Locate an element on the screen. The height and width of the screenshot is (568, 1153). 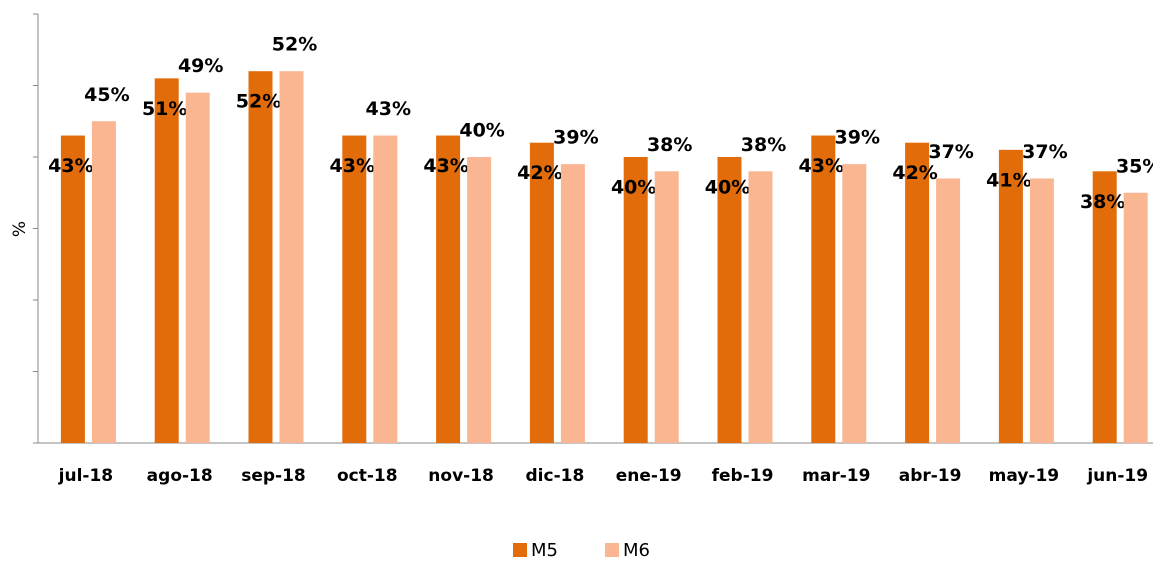
x-tick-label: mar-19 is located at coordinates (836, 476).